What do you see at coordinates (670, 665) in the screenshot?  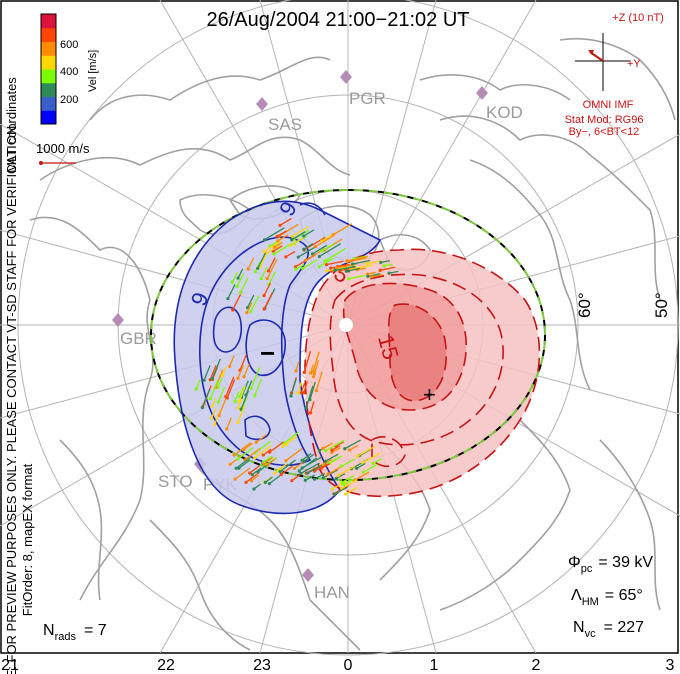 I see `mlt-tick: 3` at bounding box center [670, 665].